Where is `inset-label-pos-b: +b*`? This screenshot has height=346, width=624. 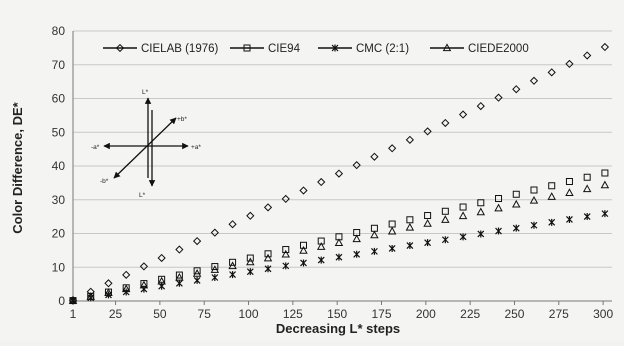 inset-label-pos-b: +b* is located at coordinates (182, 119).